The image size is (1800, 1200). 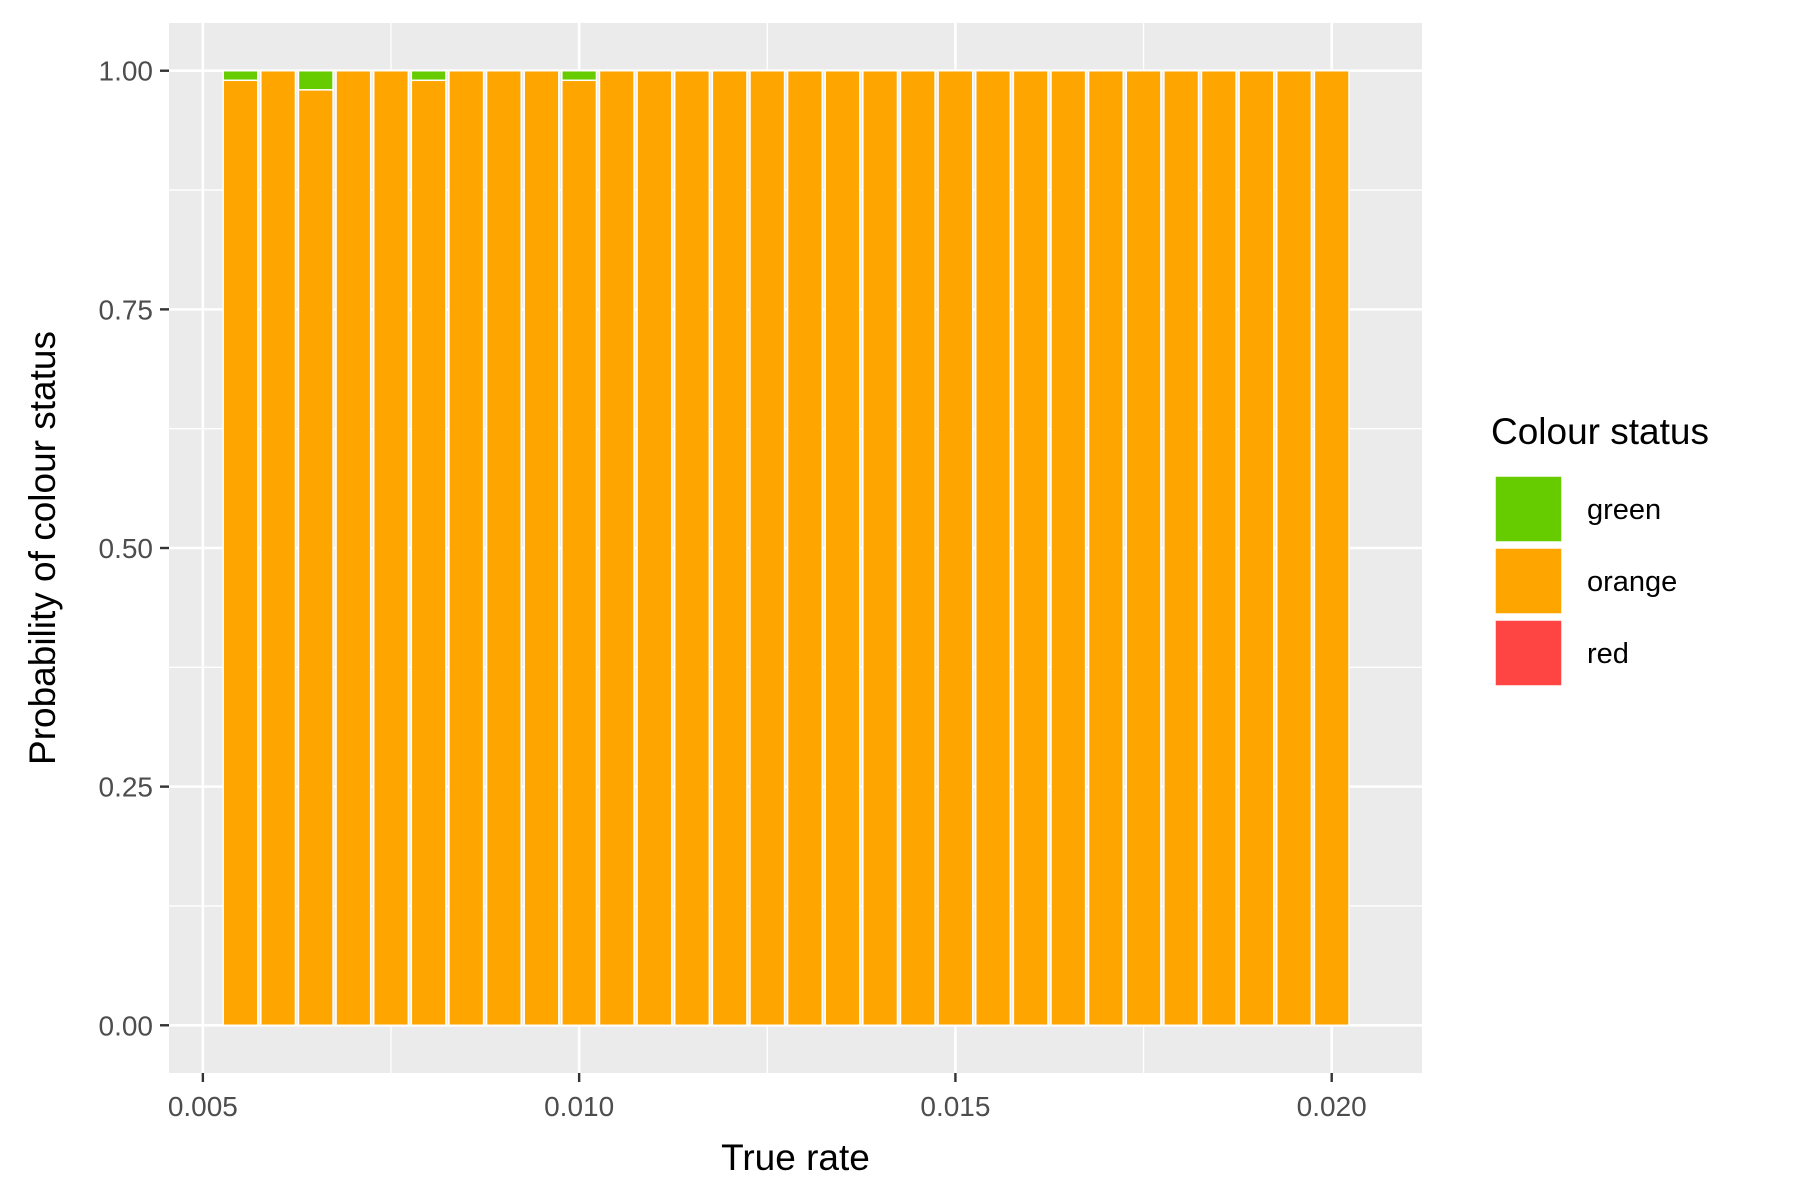 I want to click on legend-key-green, so click(x=1528, y=509).